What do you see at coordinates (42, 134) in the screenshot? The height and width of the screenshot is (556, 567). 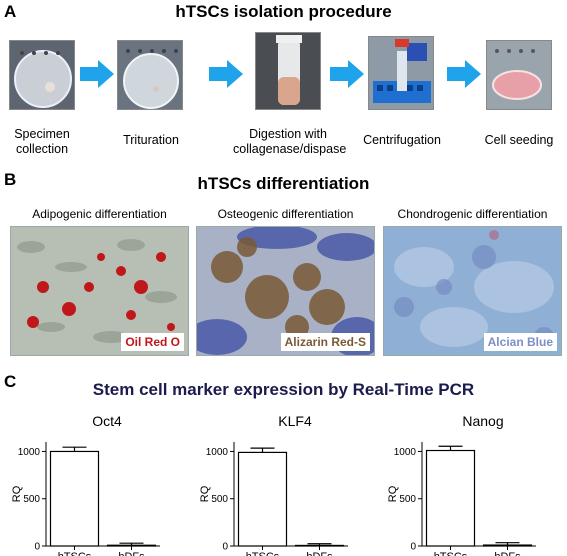 I see `step-label-line: Specimen` at bounding box center [42, 134].